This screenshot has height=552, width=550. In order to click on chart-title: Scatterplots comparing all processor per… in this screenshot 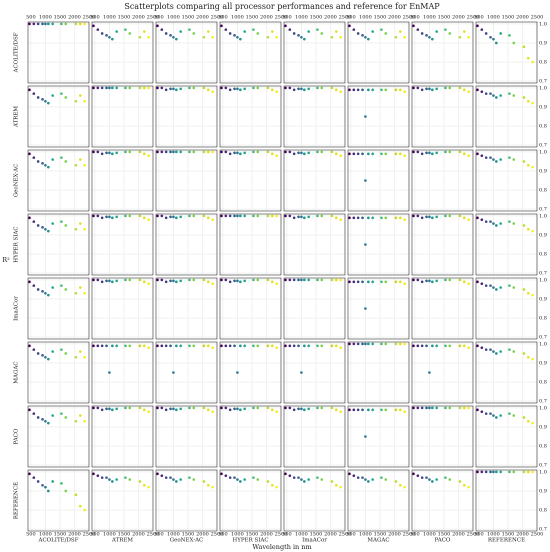, I will do `click(282, 6)`.